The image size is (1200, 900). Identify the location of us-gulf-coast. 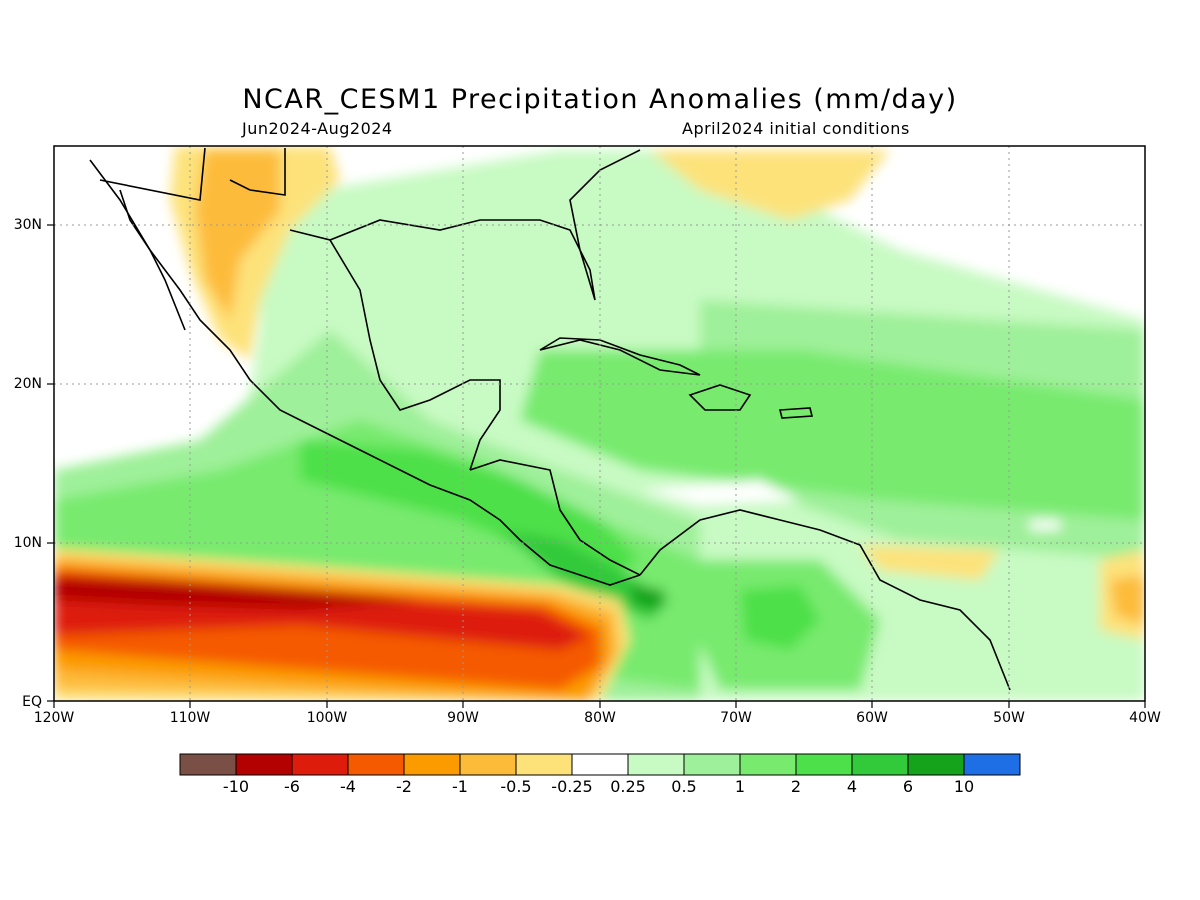
(485, 225).